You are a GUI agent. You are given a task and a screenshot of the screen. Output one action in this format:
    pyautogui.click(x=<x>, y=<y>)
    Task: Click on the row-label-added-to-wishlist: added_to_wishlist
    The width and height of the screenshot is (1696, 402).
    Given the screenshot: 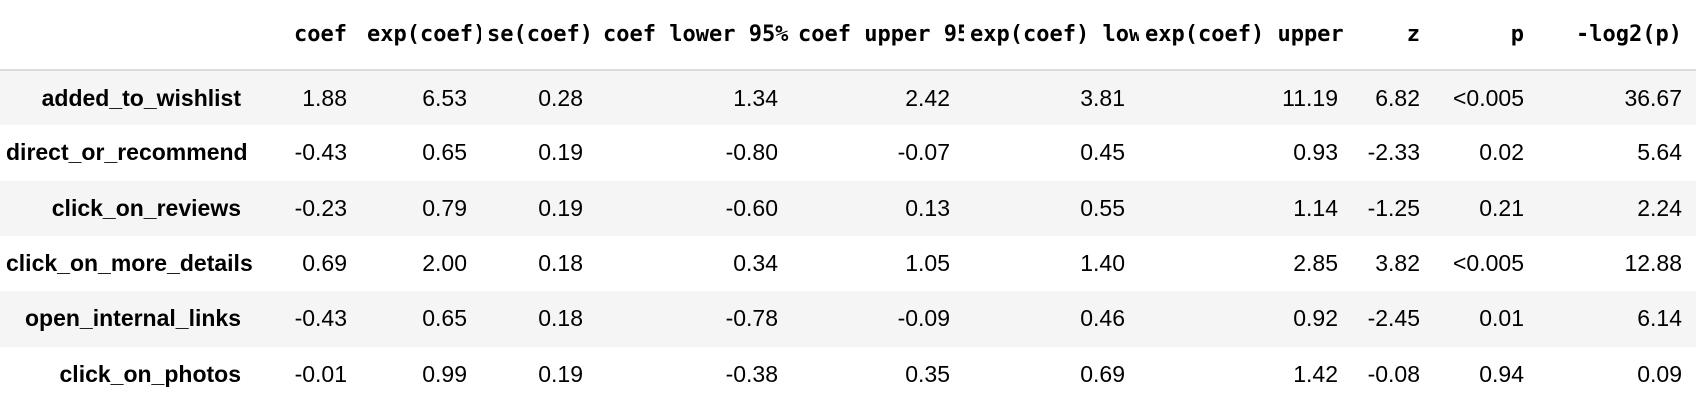 What is the action you would take?
    pyautogui.click(x=141, y=97)
    